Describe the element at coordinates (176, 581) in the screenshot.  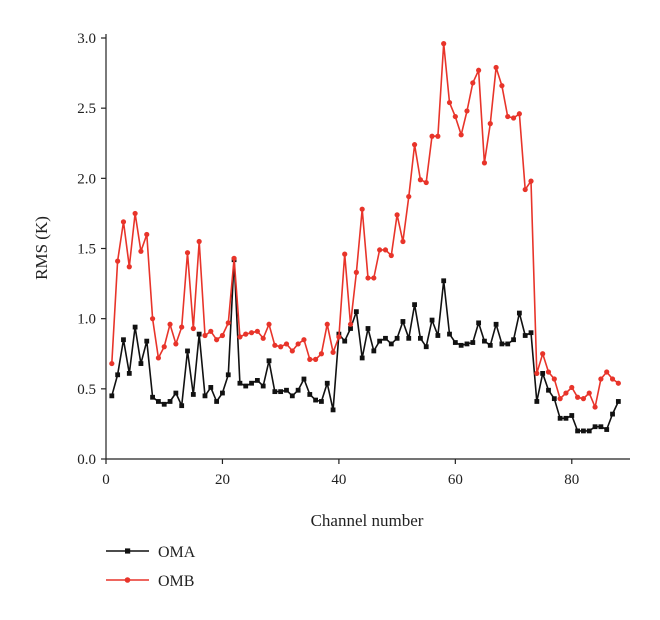
I see `legend-label: OMB` at that location.